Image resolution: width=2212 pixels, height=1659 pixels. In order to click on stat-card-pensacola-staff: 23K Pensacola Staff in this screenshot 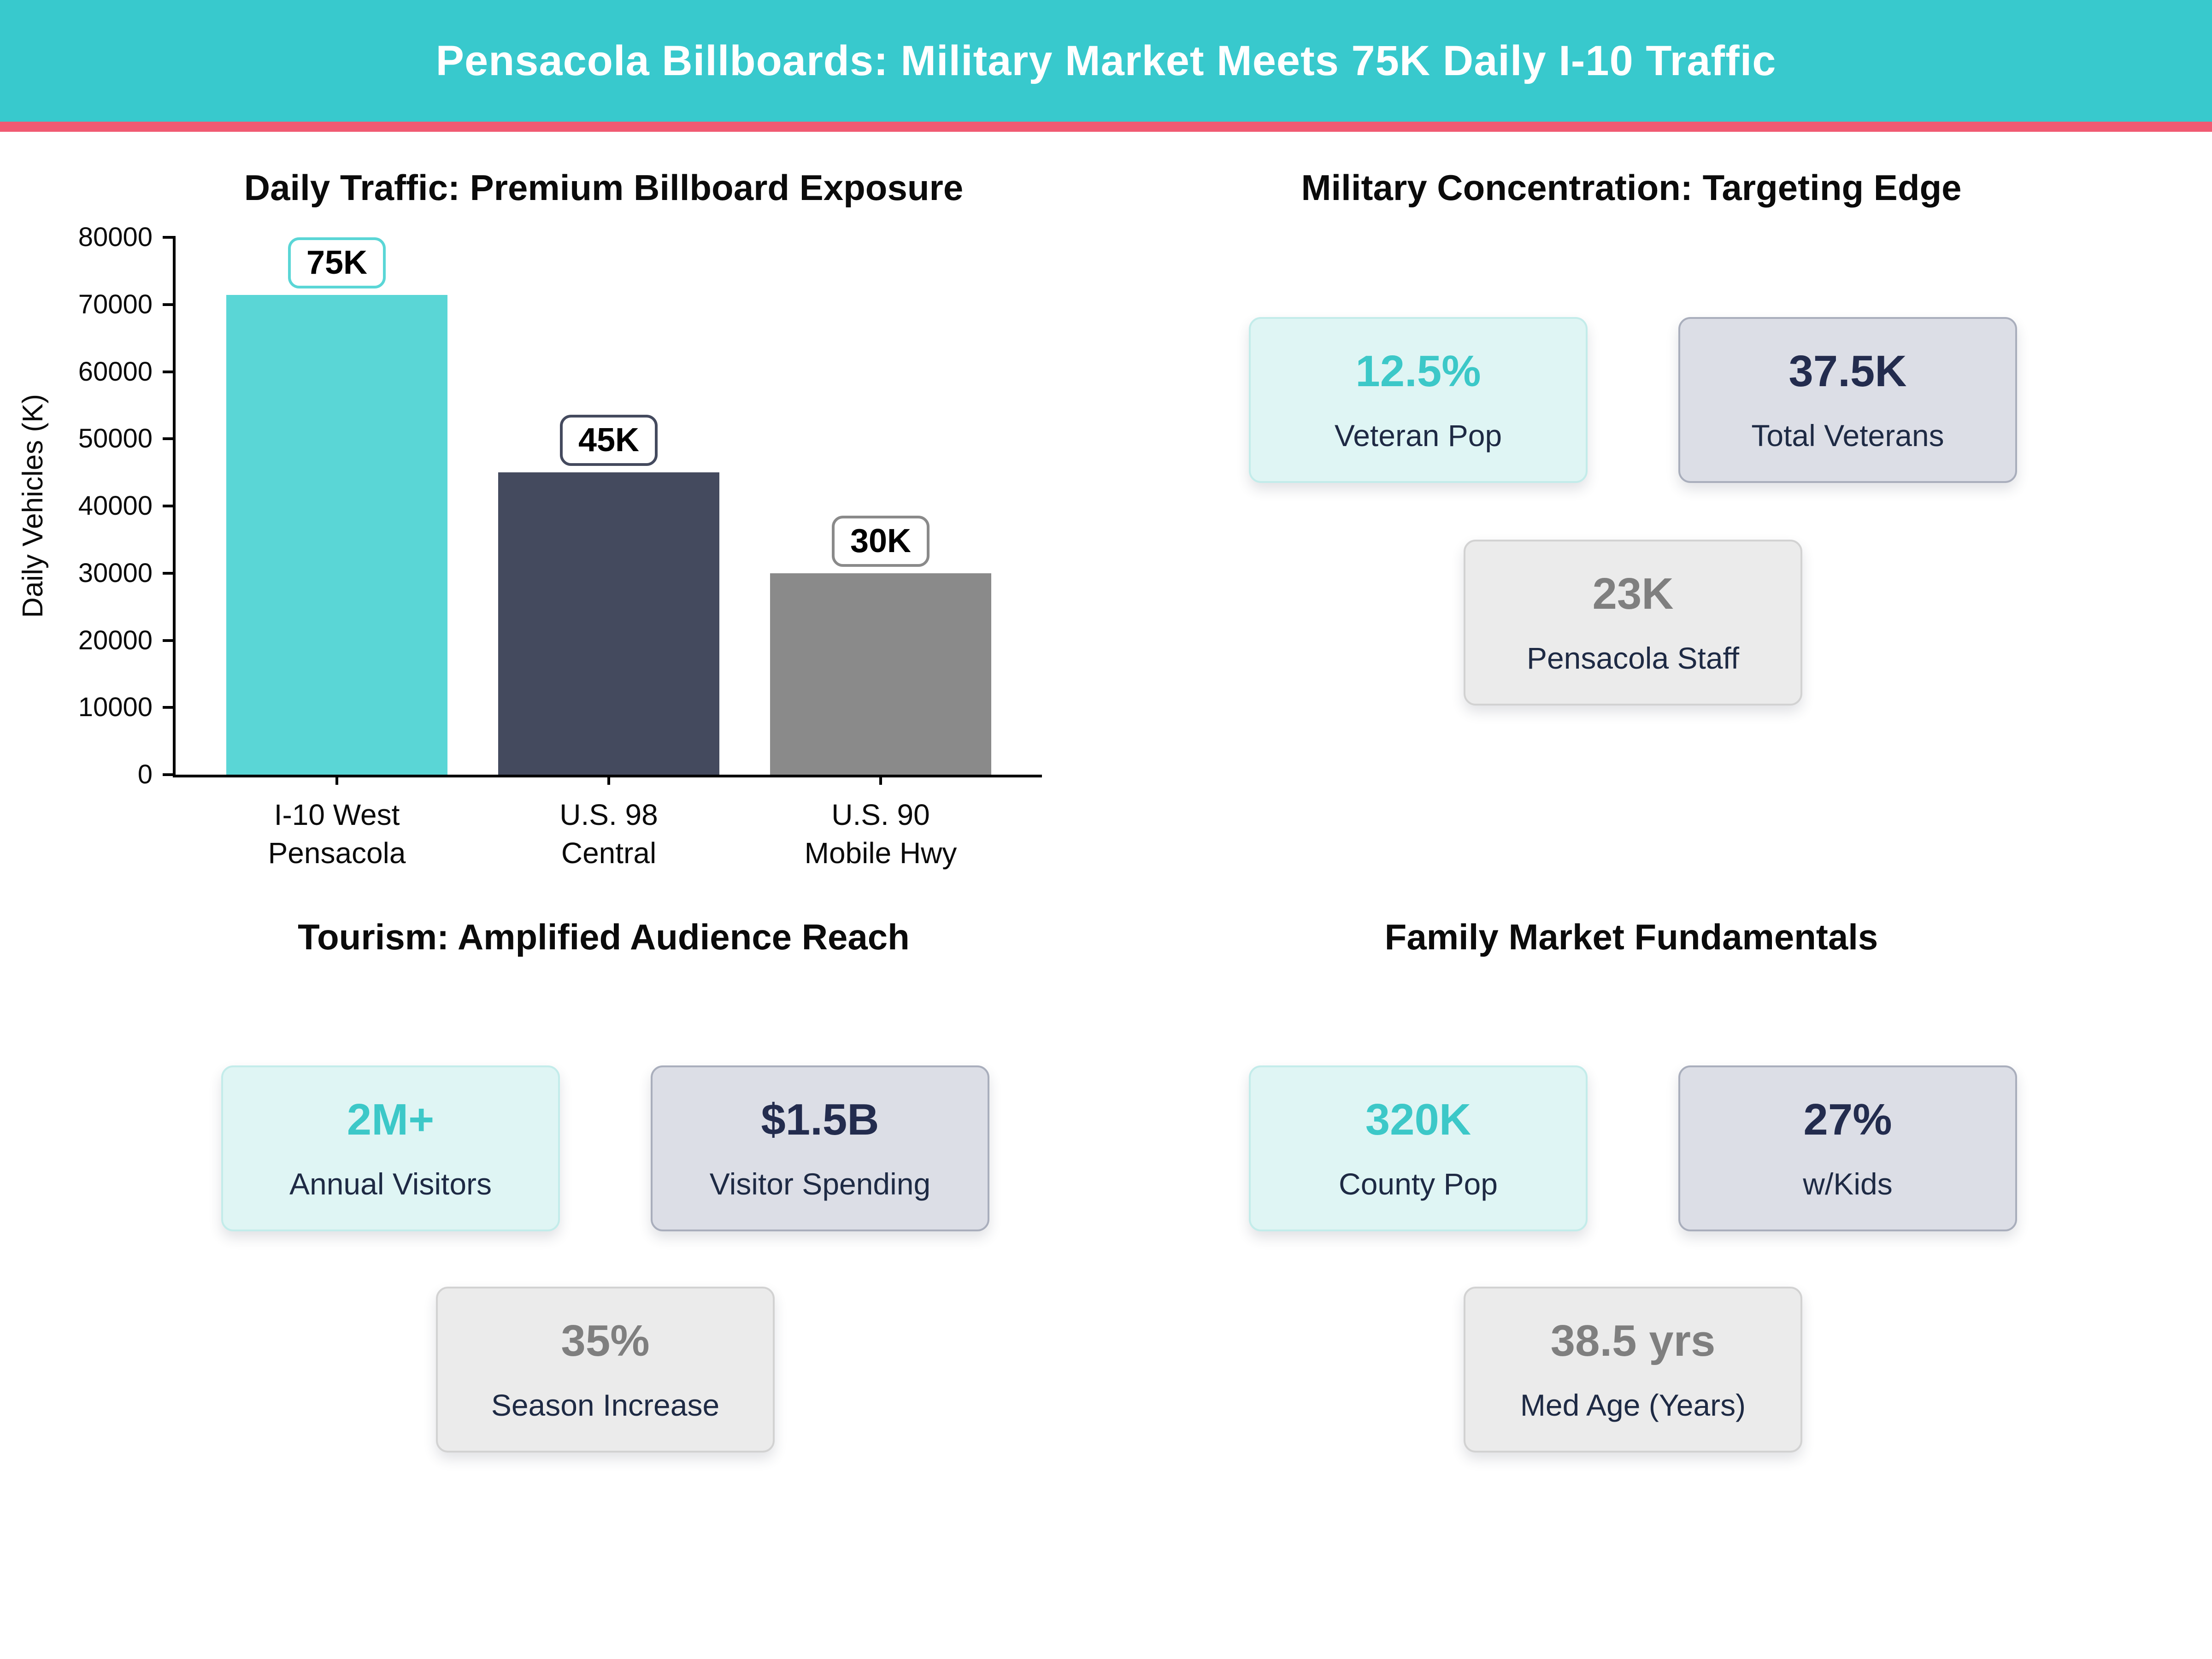, I will do `click(1633, 623)`.